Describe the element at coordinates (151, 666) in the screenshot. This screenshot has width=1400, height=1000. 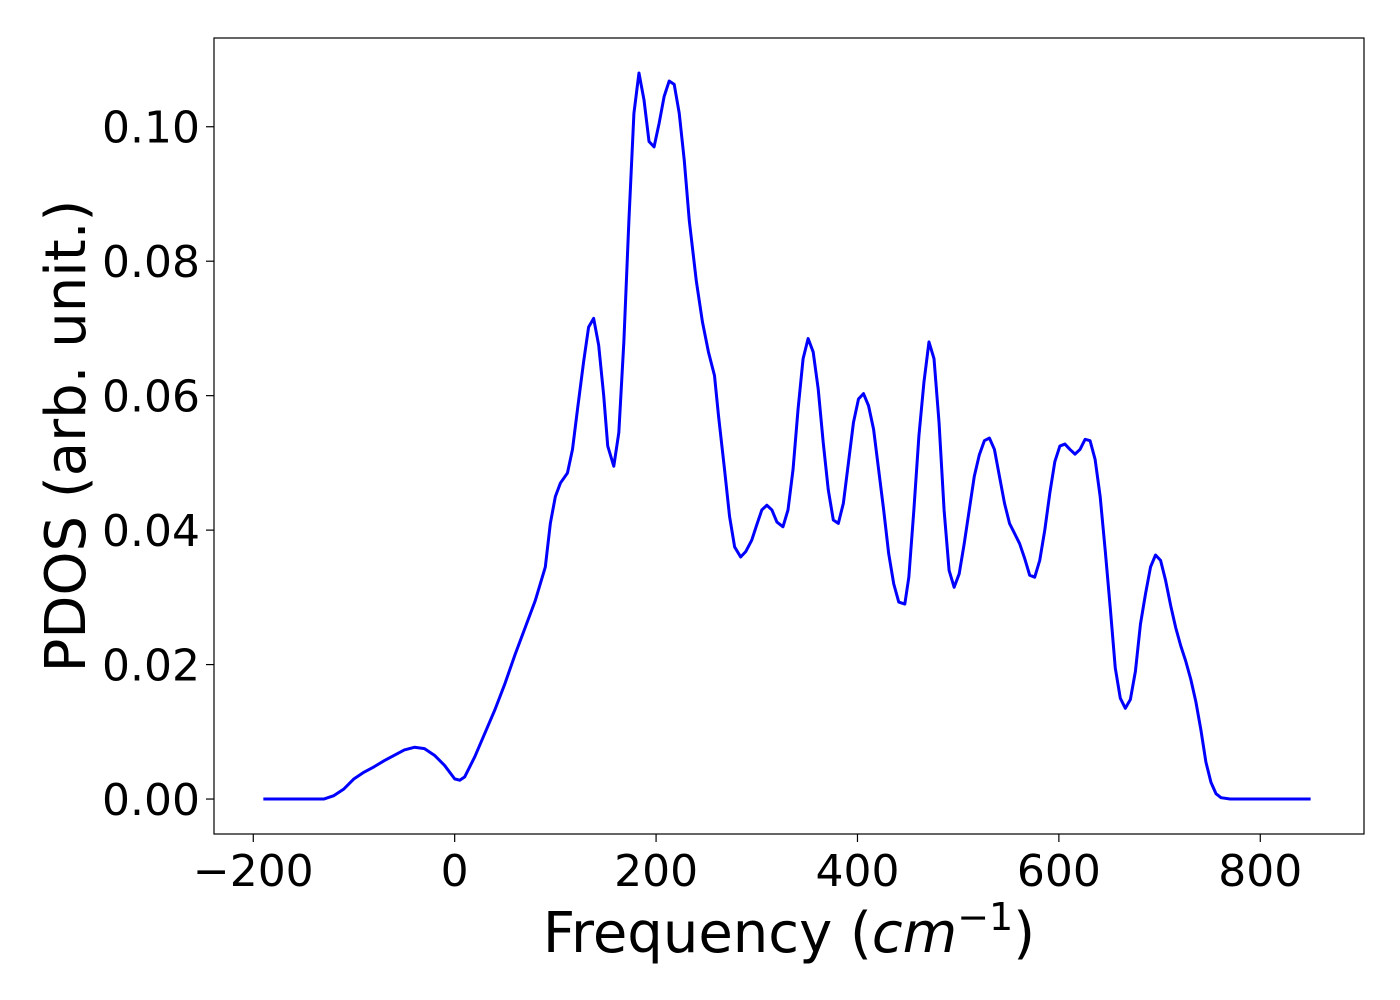
I see `y-tick-label: 0.02` at that location.